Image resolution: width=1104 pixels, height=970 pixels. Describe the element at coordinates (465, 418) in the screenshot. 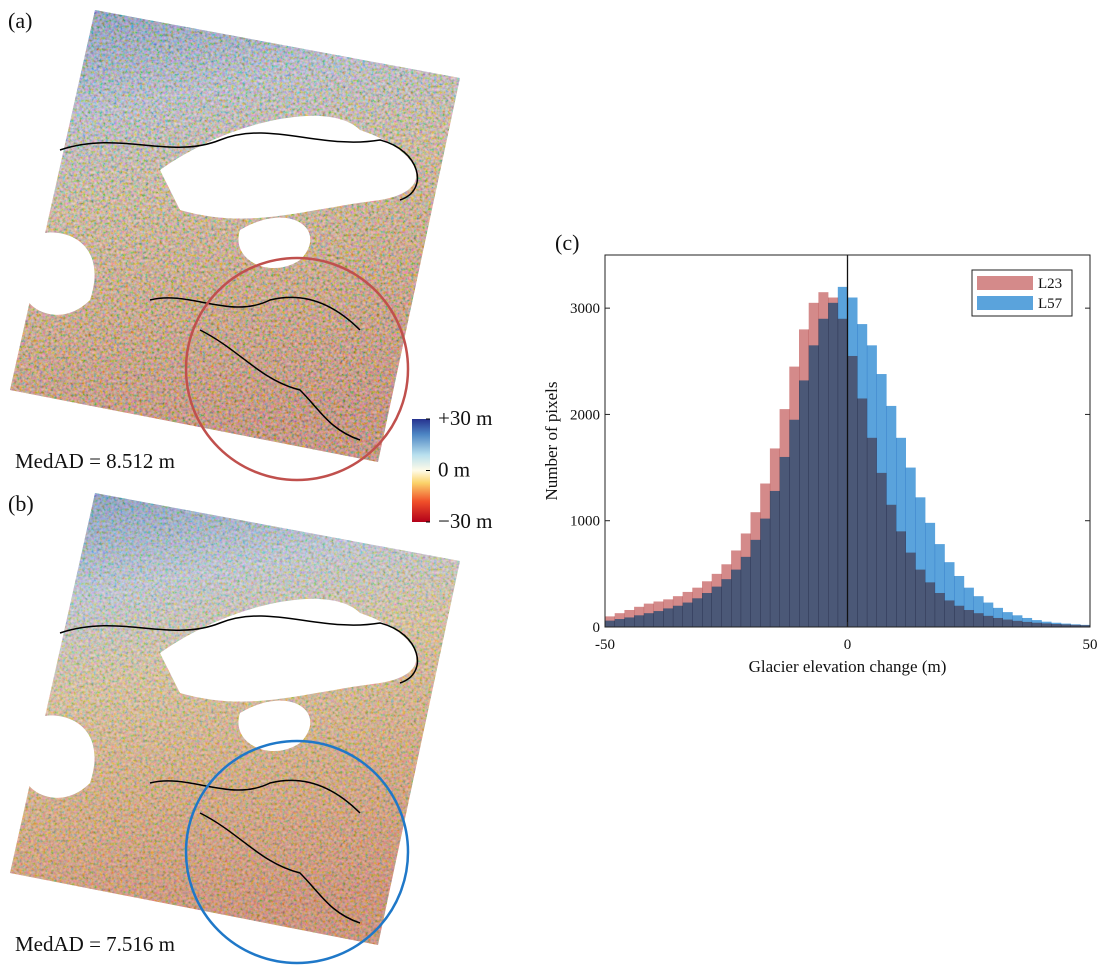

I see `colorbar-label: +30 m` at that location.